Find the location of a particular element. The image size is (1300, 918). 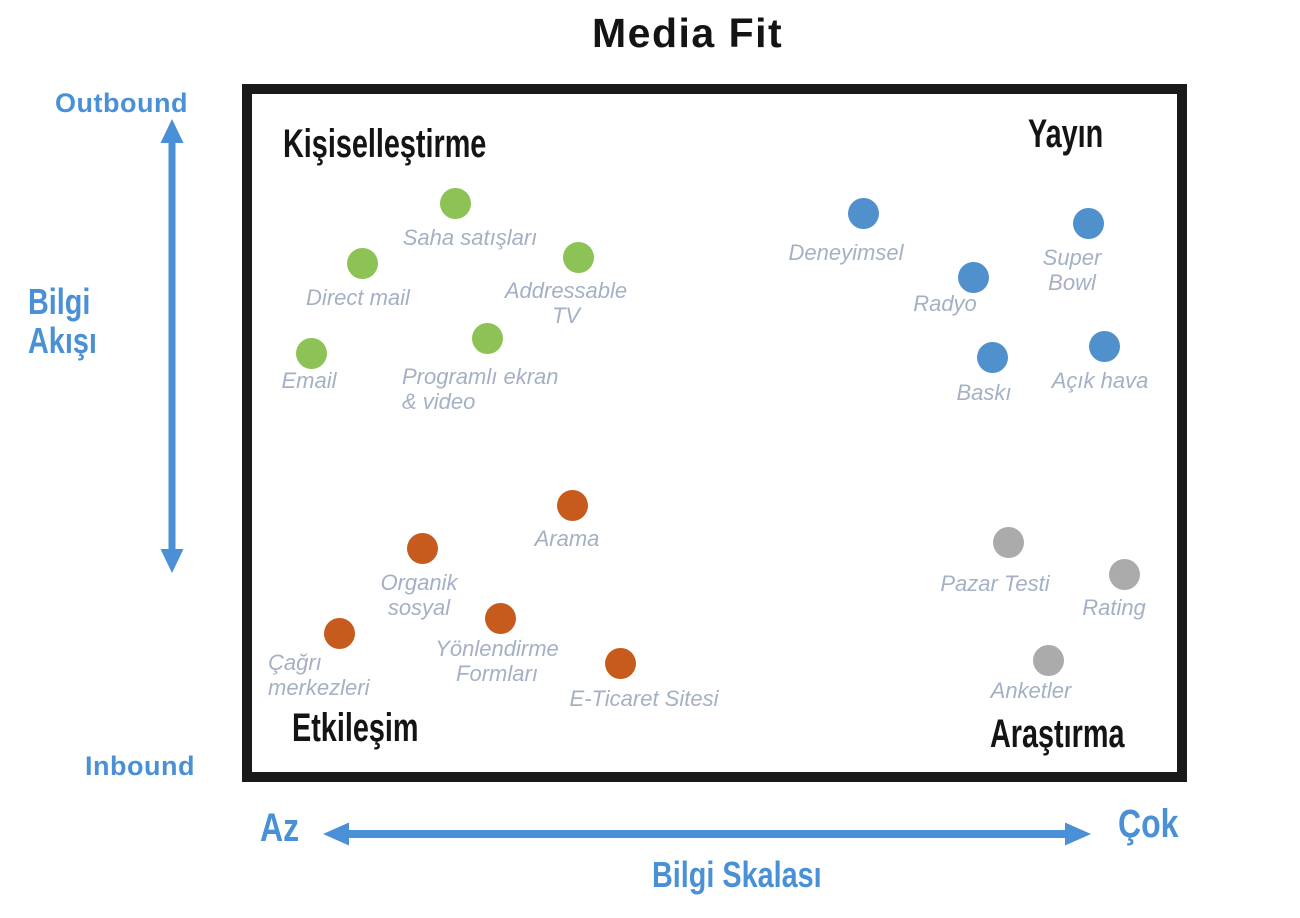

y-axis-title-line2: Akışı is located at coordinates (62, 340).